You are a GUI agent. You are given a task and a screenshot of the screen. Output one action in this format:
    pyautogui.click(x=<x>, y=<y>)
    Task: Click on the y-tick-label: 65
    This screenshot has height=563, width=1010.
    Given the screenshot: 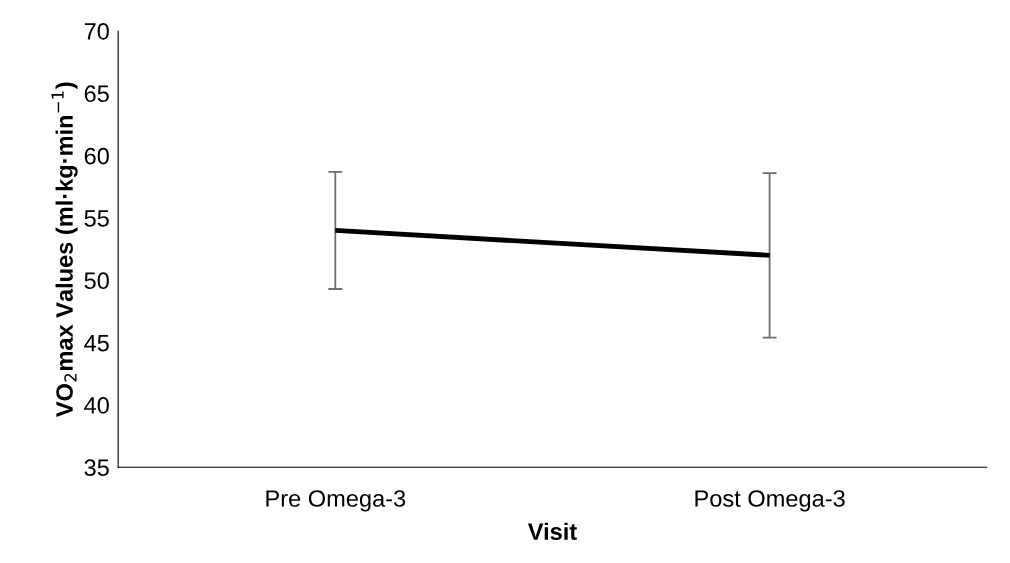 What is the action you would take?
    pyautogui.click(x=96, y=94)
    